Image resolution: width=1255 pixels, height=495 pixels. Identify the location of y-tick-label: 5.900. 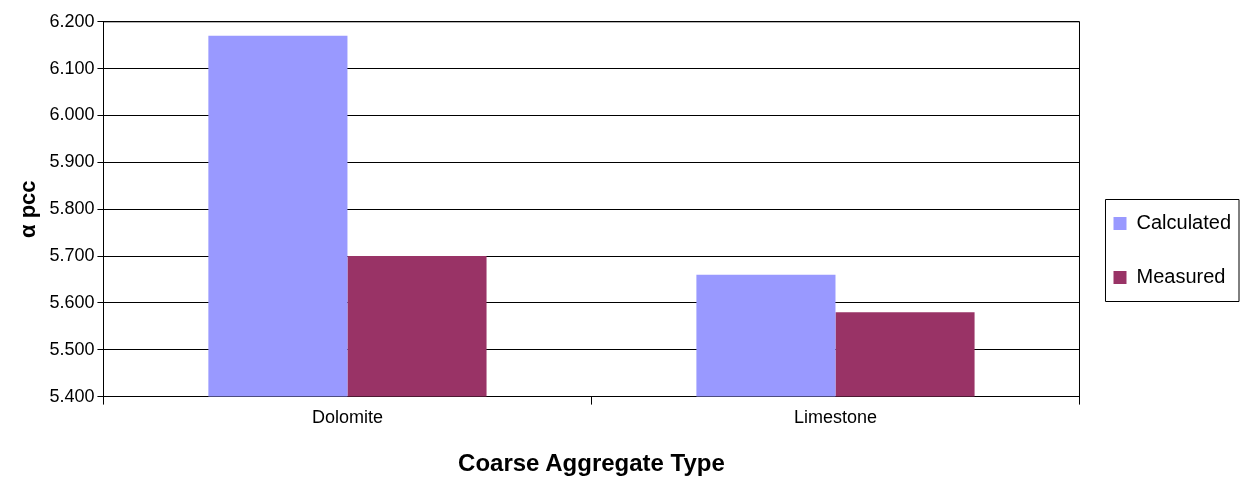
(72, 161).